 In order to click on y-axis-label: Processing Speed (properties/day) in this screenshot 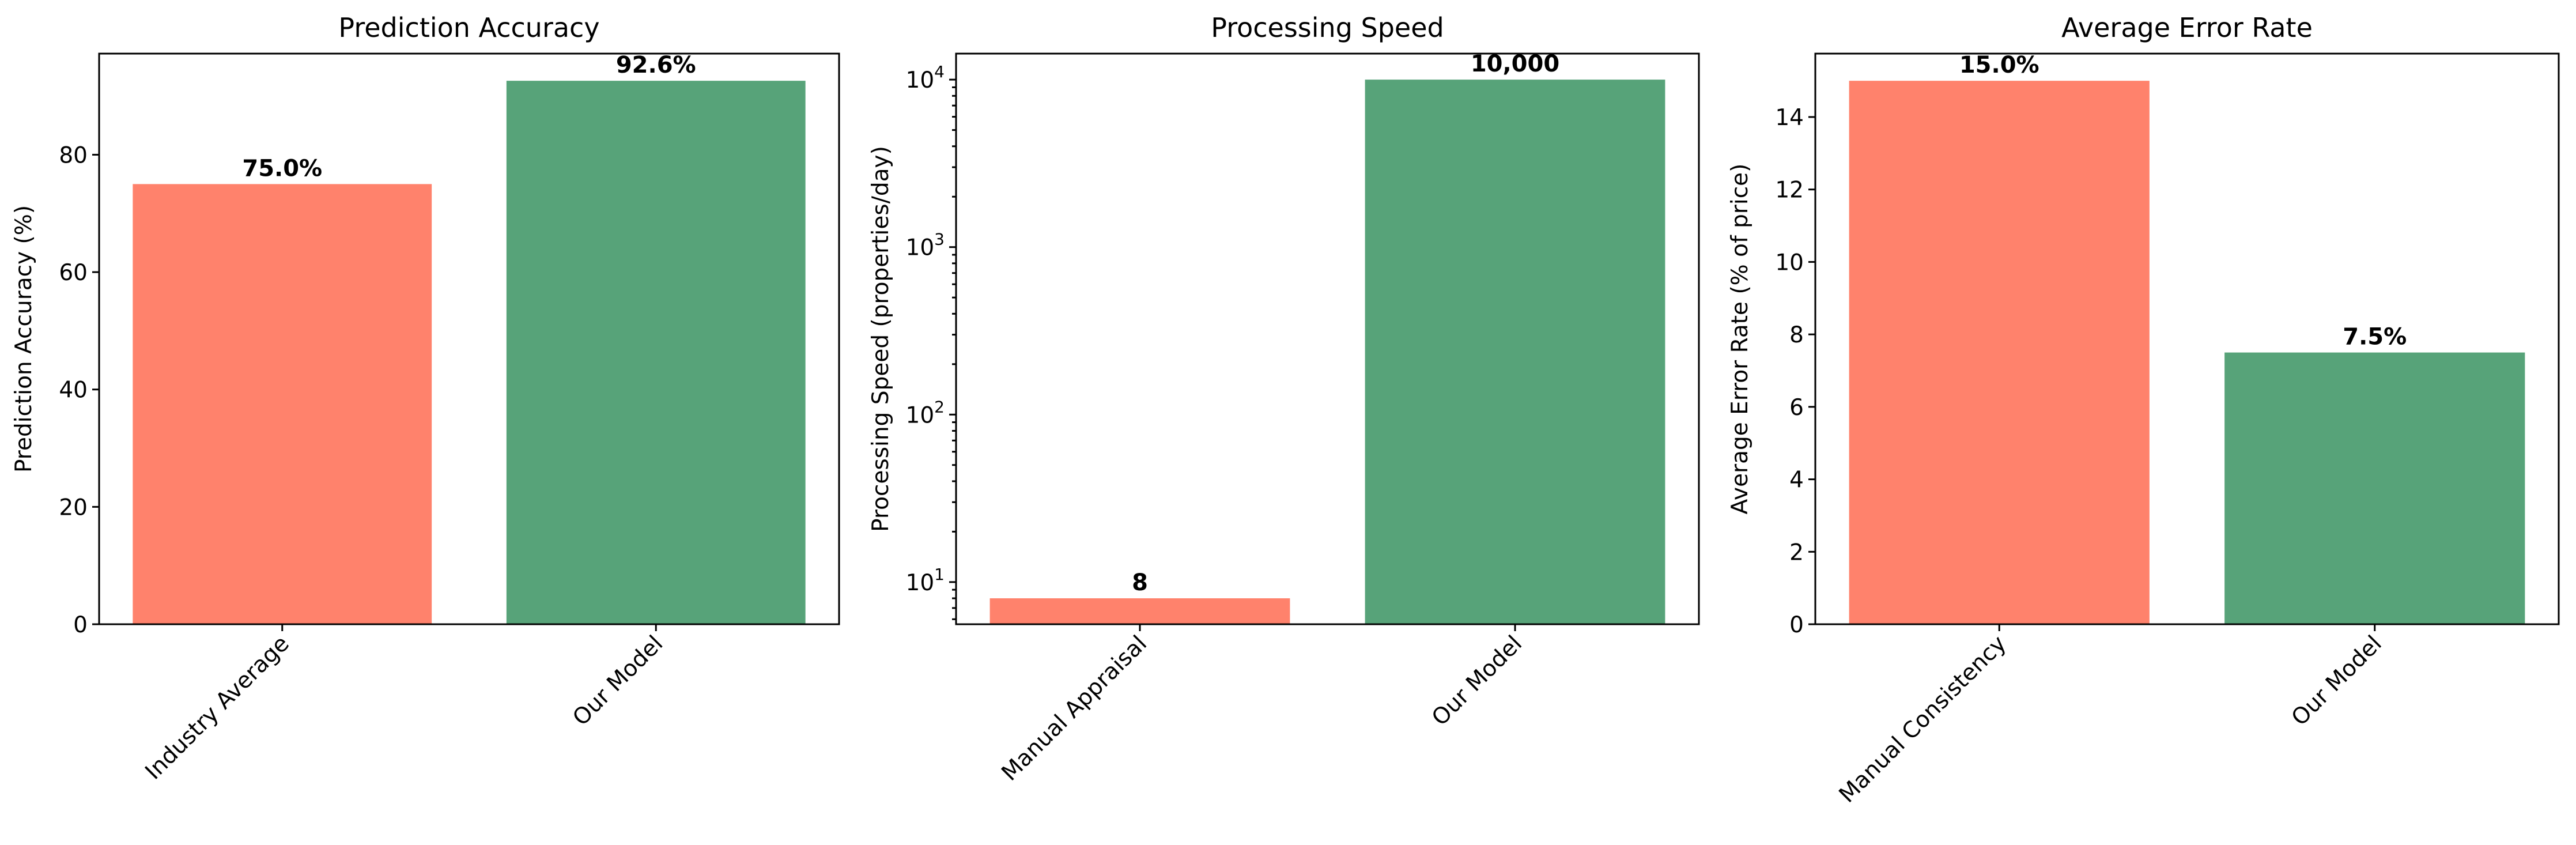, I will do `click(881, 339)`.